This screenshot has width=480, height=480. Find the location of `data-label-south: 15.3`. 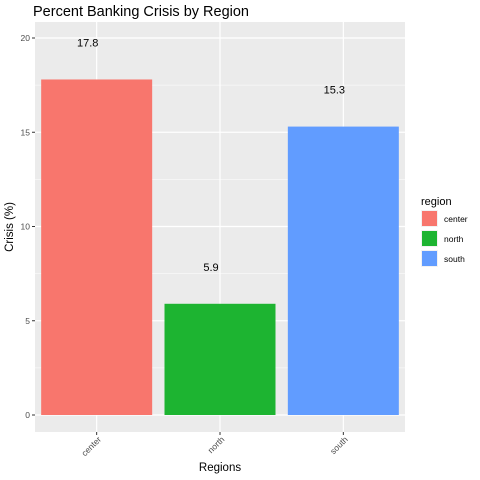

data-label-south: 15.3 is located at coordinates (334, 91).